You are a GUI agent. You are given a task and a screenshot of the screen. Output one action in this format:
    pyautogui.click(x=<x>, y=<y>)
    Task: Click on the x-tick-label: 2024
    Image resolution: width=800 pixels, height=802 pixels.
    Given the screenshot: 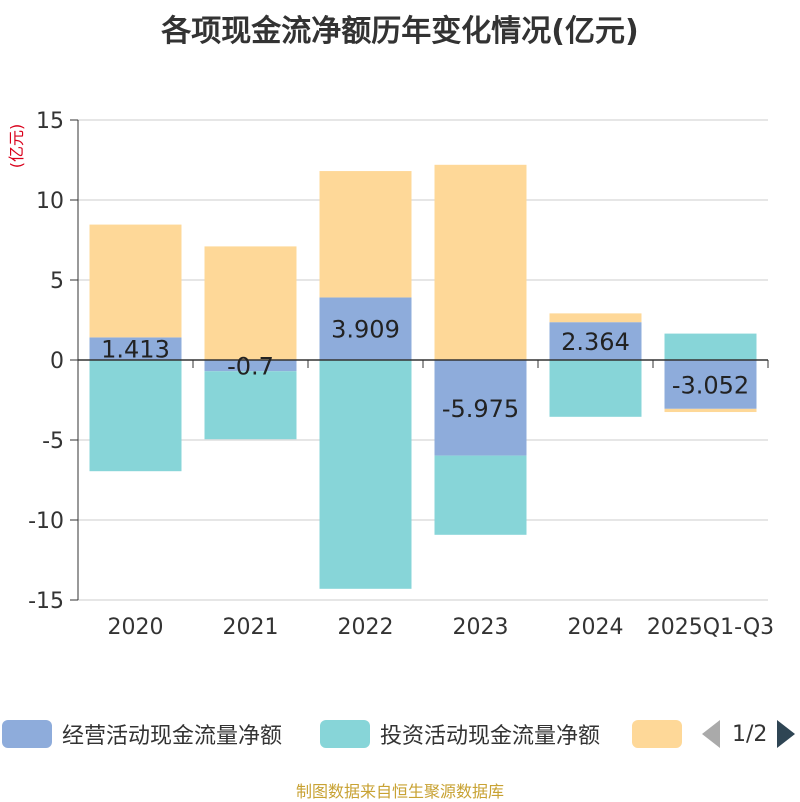 What is the action you would take?
    pyautogui.click(x=596, y=627)
    